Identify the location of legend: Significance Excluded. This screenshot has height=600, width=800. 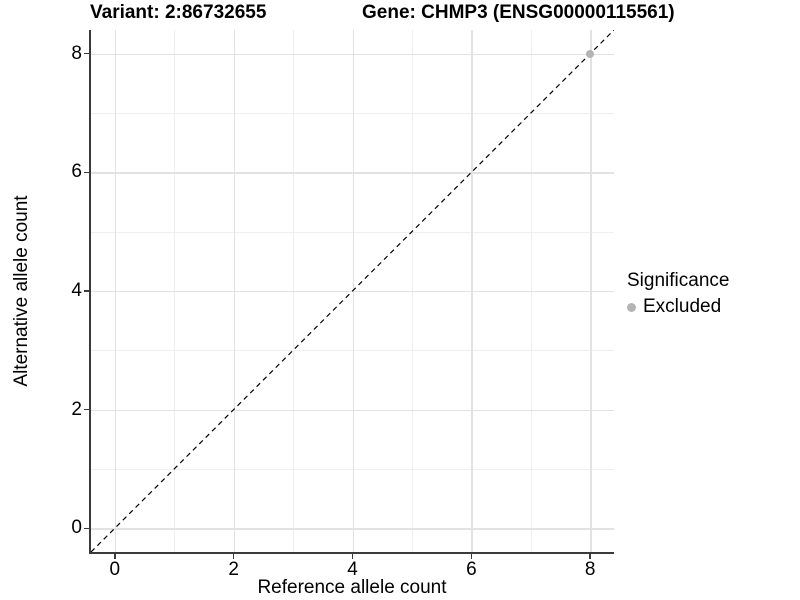
(678, 294).